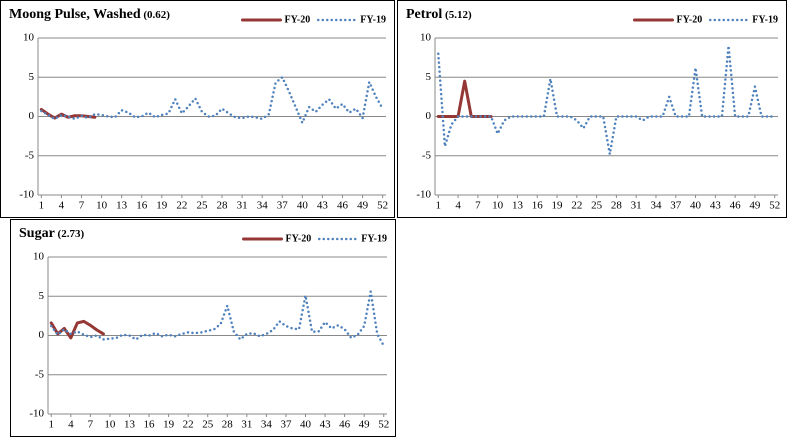  I want to click on title-text: Moong Pulse, Washed, so click(75, 14).